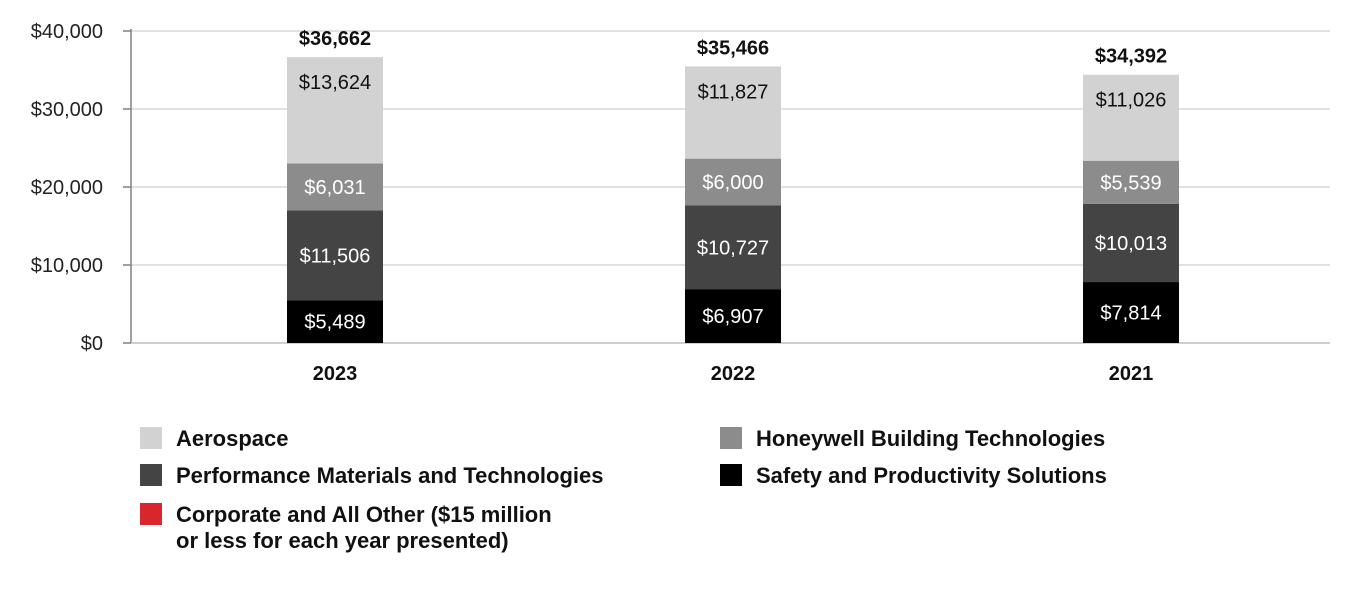 The image size is (1360, 600). Describe the element at coordinates (67, 188) in the screenshot. I see `y-tick-label: $20,000` at that location.